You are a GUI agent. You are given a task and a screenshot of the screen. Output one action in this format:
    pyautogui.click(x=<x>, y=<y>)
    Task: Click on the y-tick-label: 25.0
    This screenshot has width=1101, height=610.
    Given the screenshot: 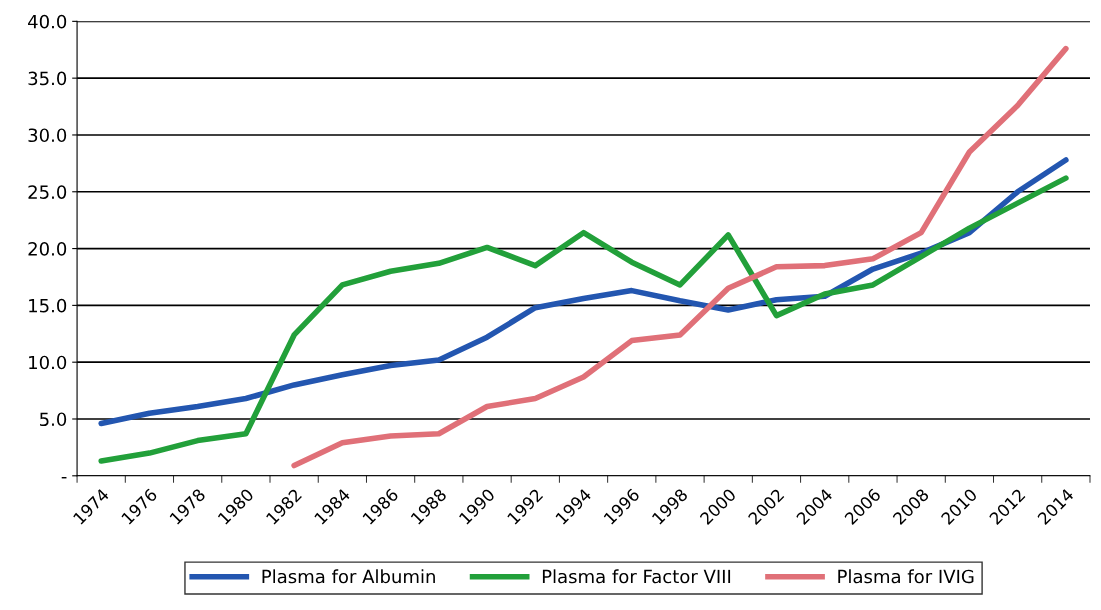 What is the action you would take?
    pyautogui.click(x=47, y=192)
    